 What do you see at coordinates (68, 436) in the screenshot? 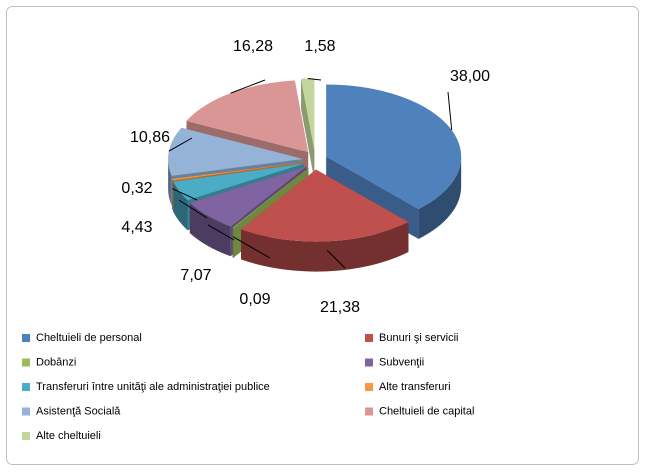
I see `legend-label: Alte cheltuieli` at bounding box center [68, 436].